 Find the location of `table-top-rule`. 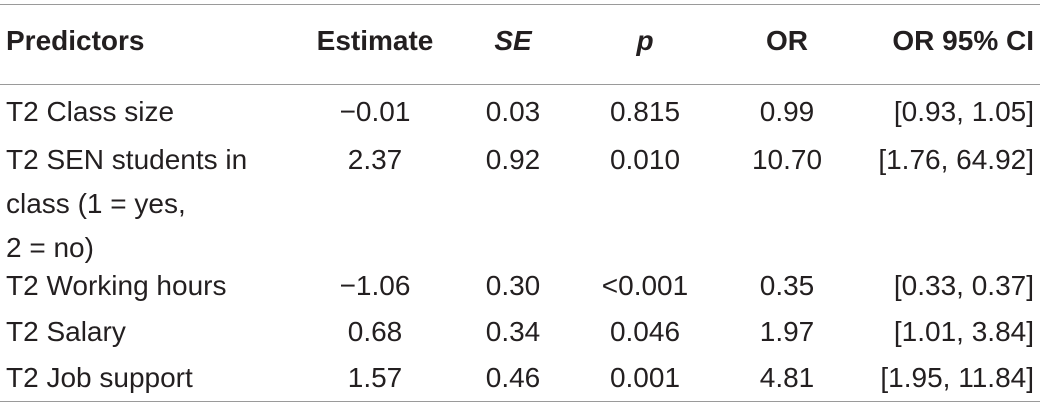

table-top-rule is located at coordinates (520, 4).